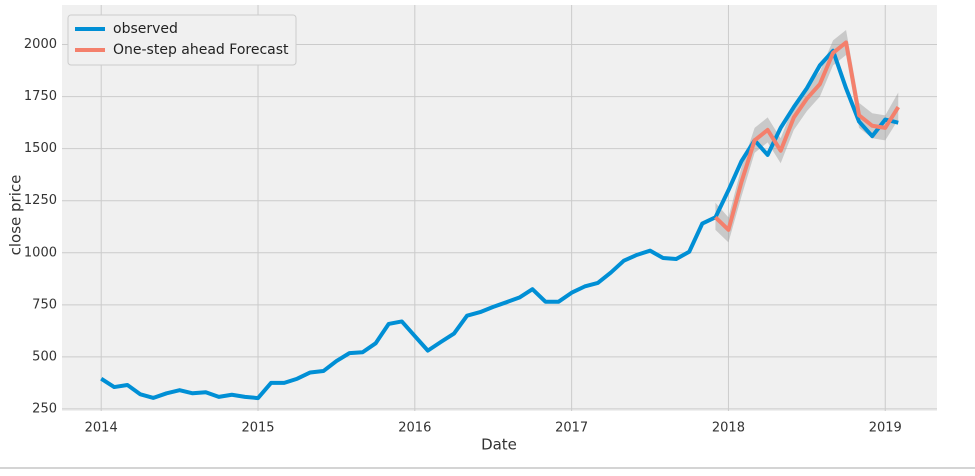 The height and width of the screenshot is (476, 975). What do you see at coordinates (40, 252) in the screenshot?
I see `y-tick-label: 1000` at bounding box center [40, 252].